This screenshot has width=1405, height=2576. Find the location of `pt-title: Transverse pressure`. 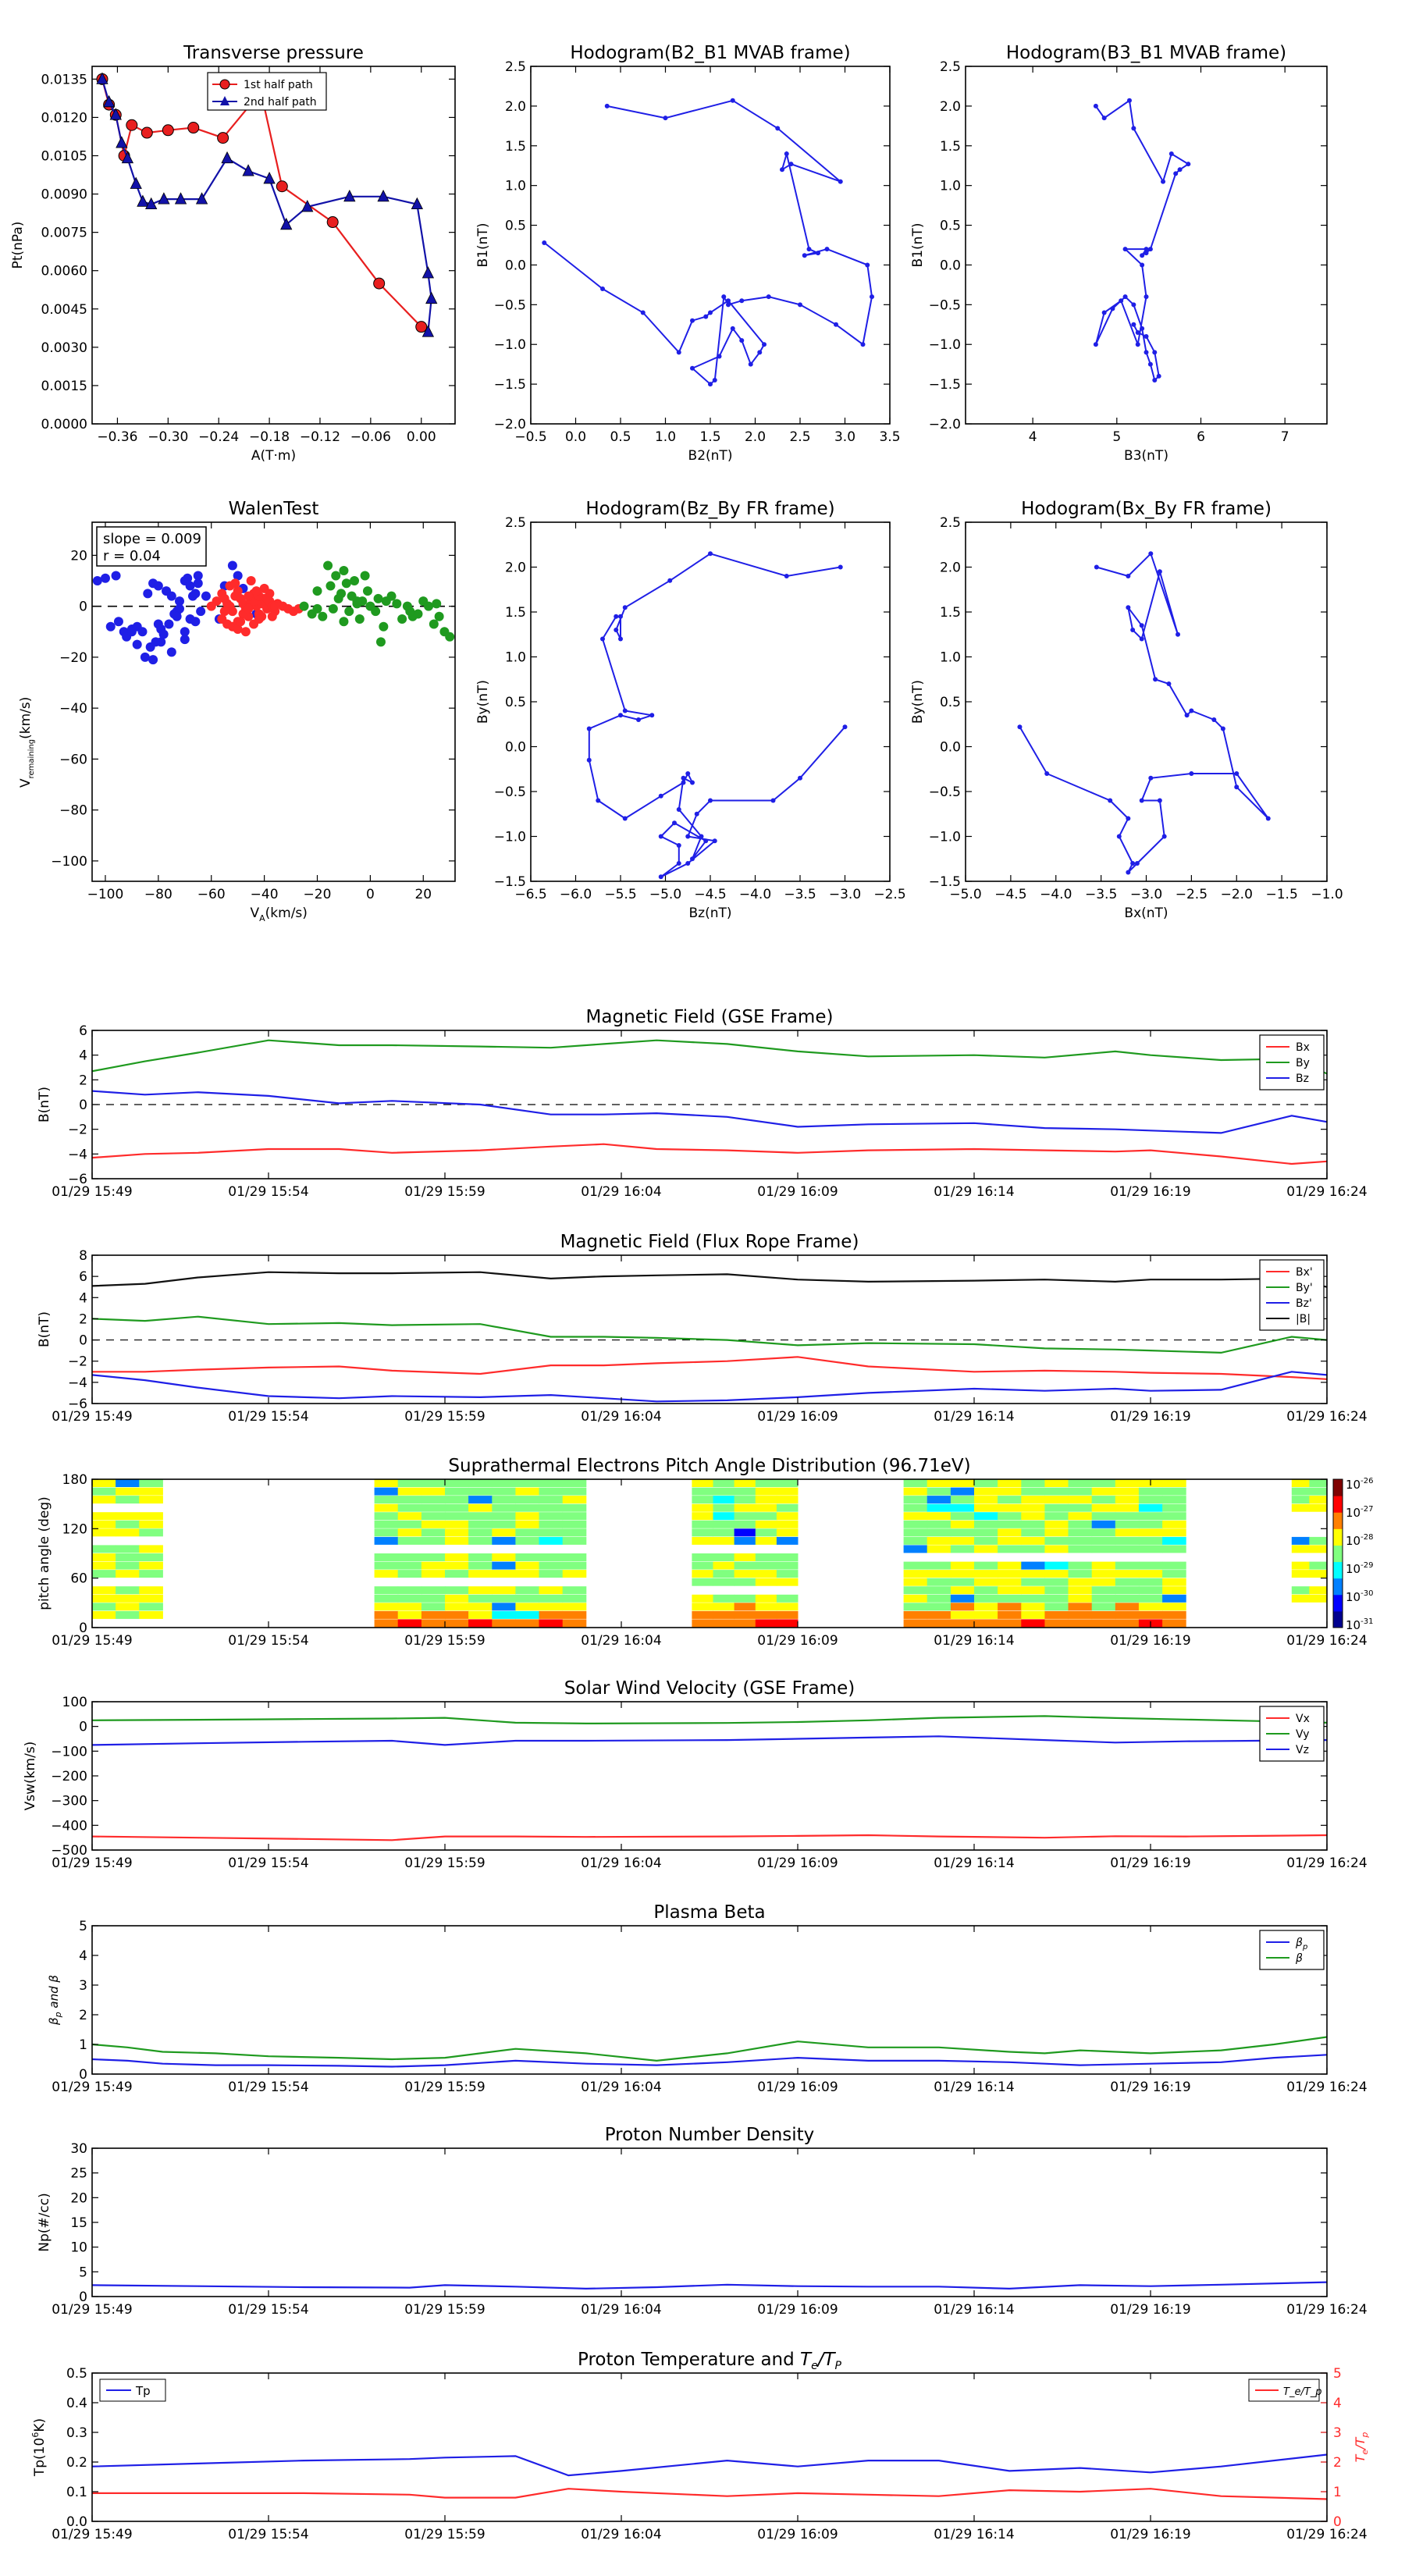

pt-title: Transverse pressure is located at coordinates (273, 53).